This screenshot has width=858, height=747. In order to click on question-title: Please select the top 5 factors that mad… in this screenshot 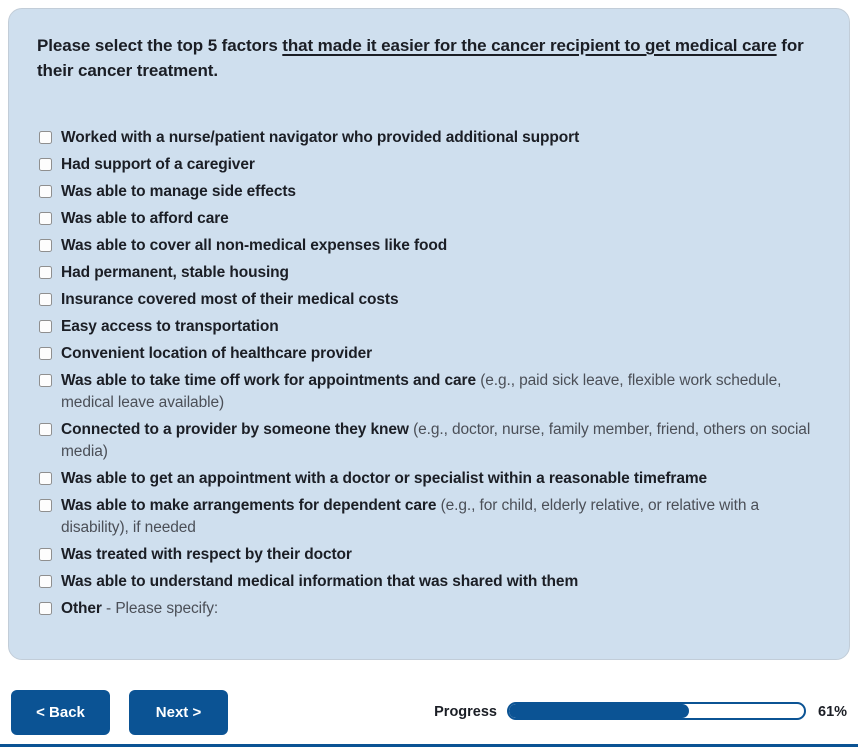, I will do `click(429, 58)`.